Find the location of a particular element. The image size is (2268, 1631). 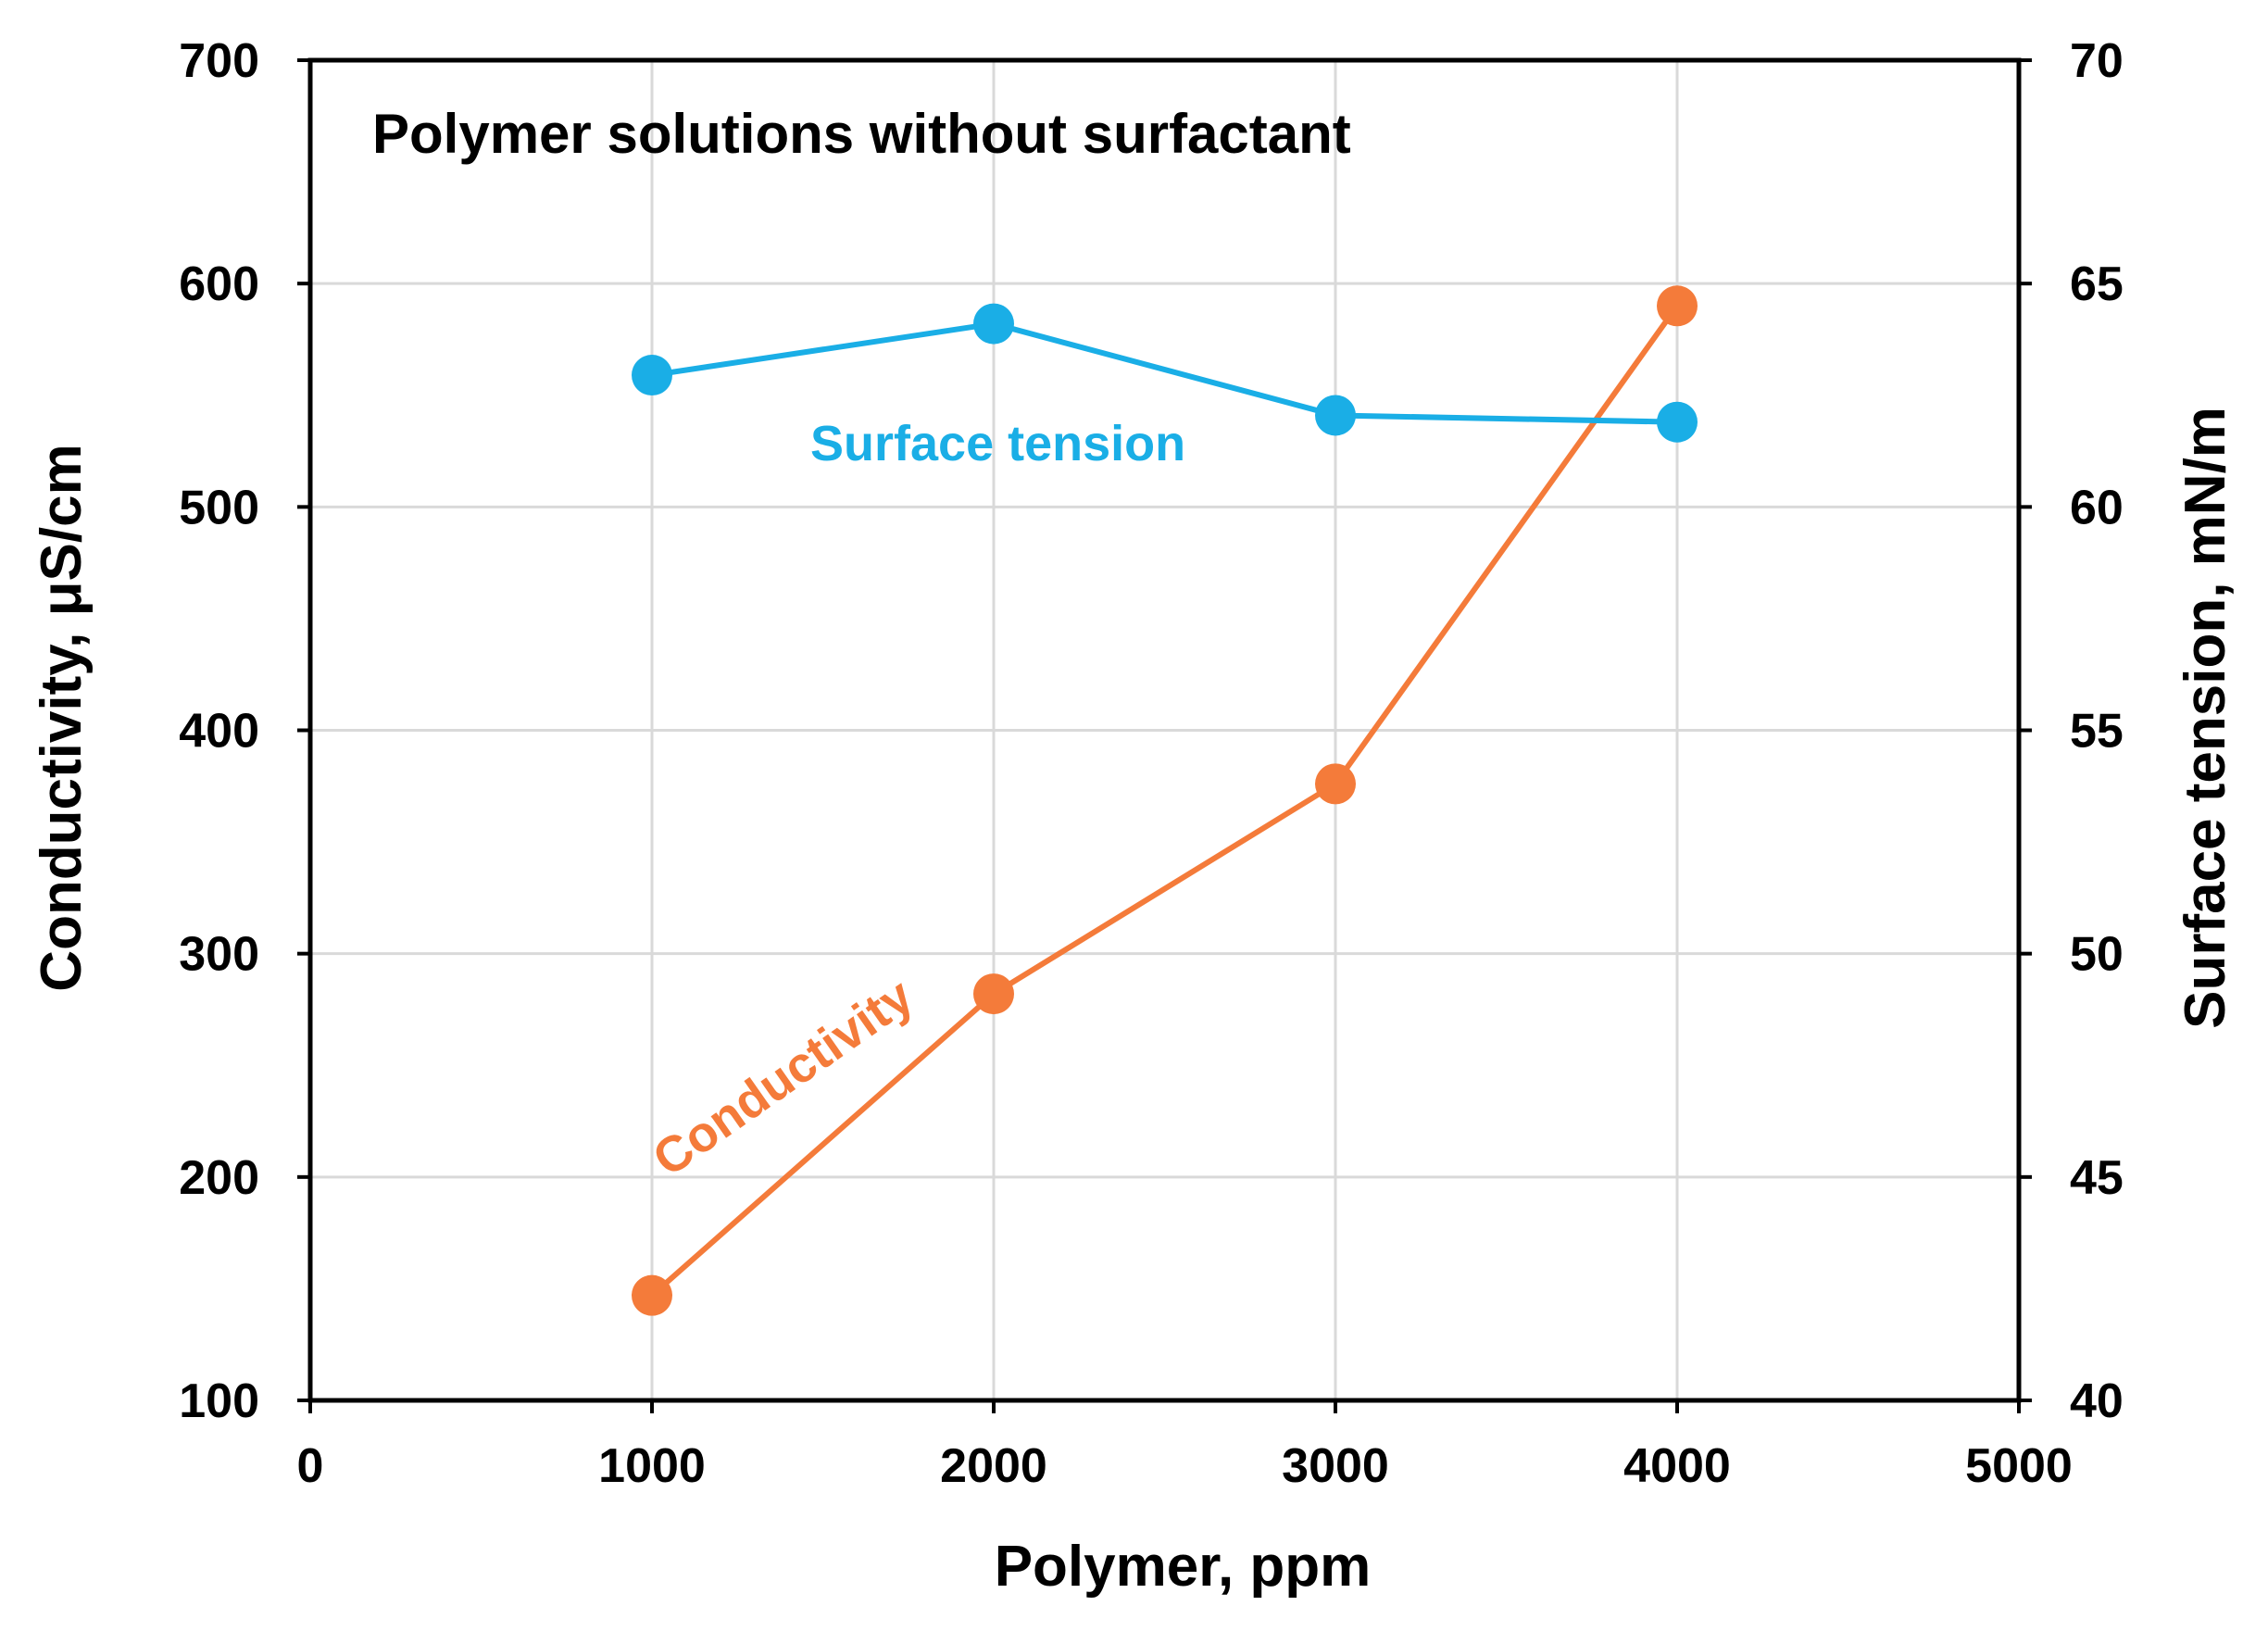

x-tick-label: 5000 is located at coordinates (2019, 1466).